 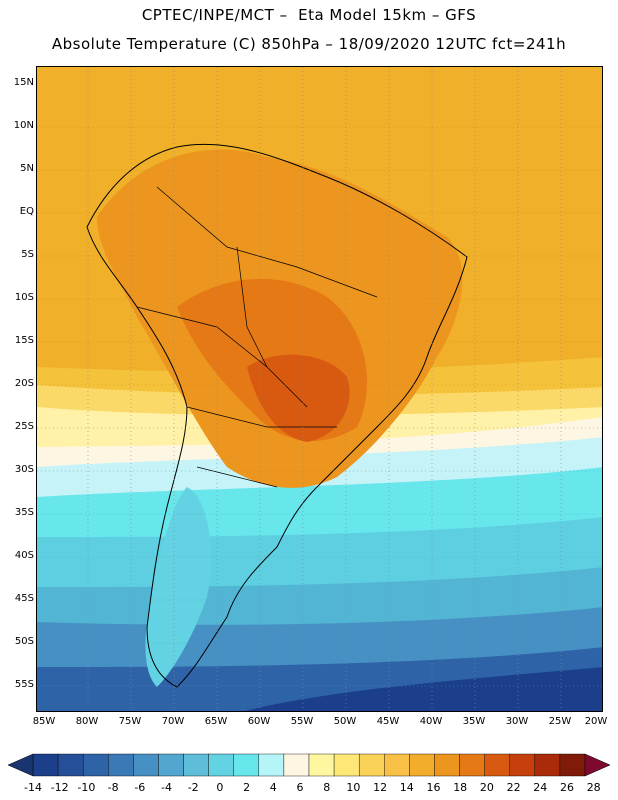 I want to click on colorbar-label: 14, so click(x=406, y=787).